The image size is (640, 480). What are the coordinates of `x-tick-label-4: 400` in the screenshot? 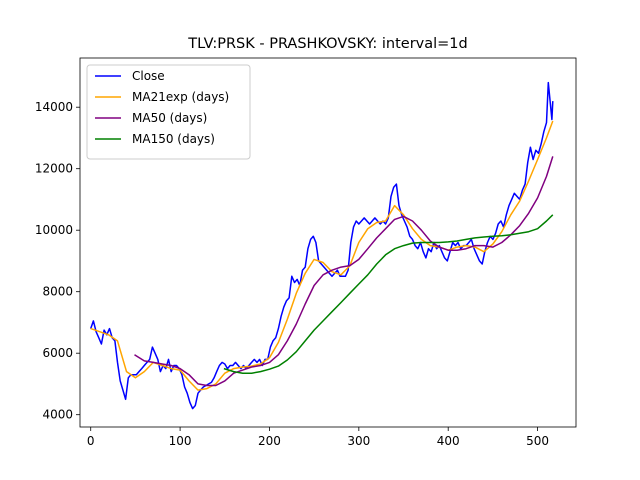 It's located at (448, 441).